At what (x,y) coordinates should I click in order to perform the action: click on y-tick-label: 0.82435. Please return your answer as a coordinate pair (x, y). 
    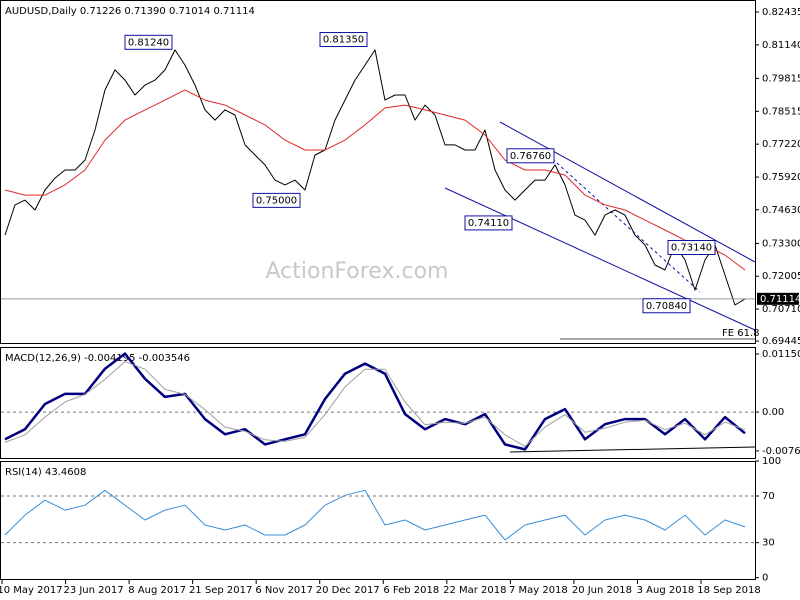
    Looking at the image, I should click on (781, 12).